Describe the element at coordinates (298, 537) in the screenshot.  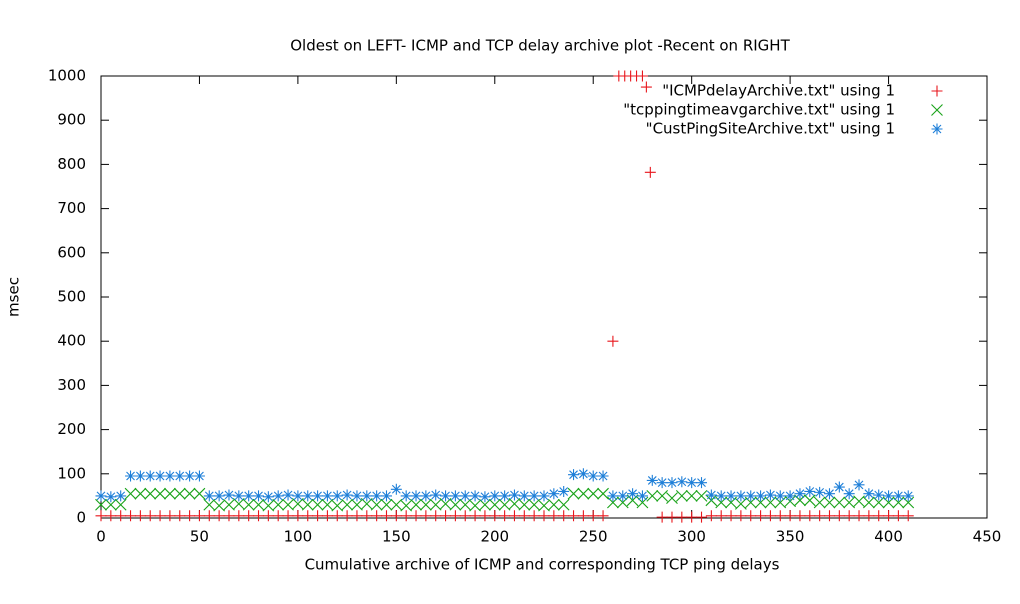
I see `x-tick-label: 100` at that location.